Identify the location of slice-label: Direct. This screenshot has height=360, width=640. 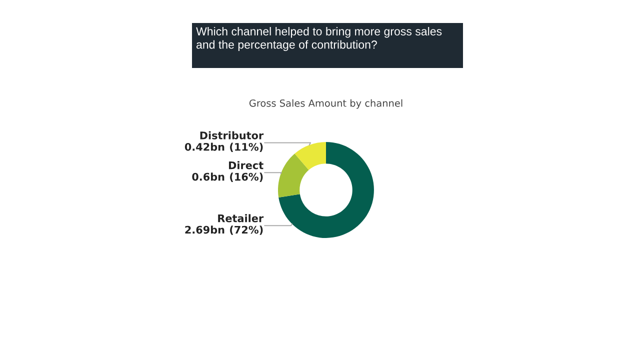
(246, 165).